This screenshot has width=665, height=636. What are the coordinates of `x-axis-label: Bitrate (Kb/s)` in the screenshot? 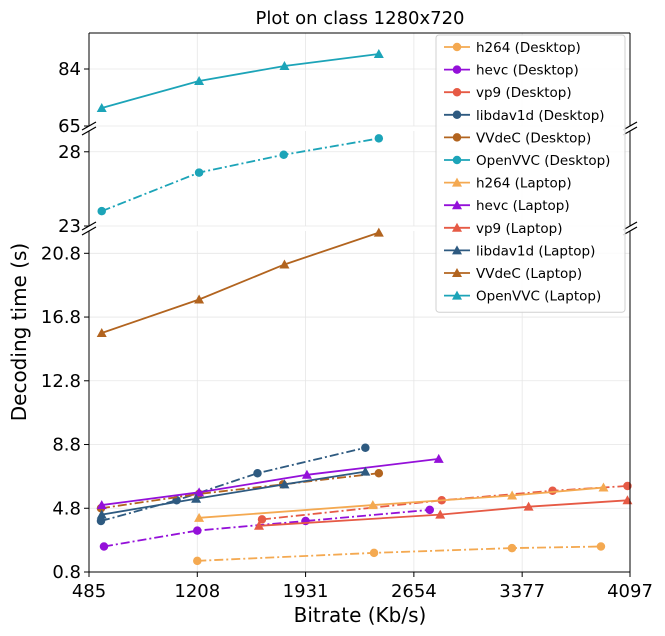 It's located at (360, 615).